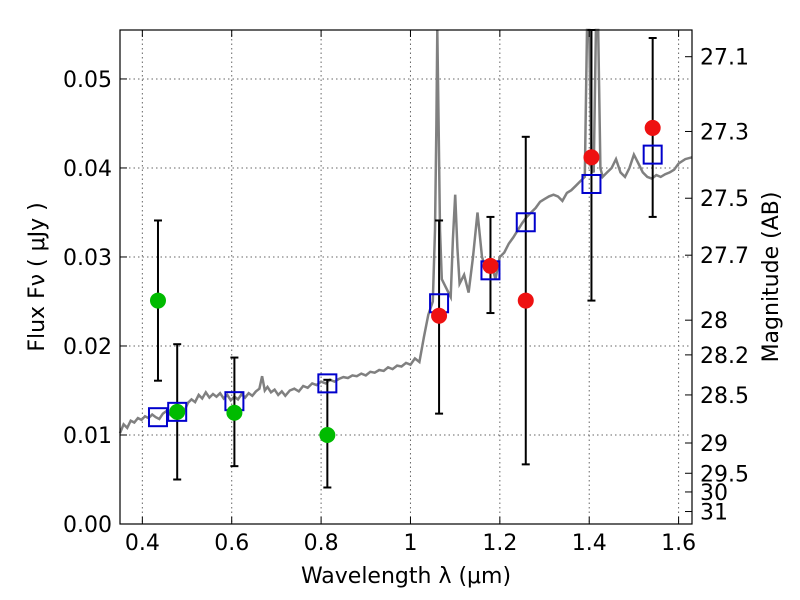  Describe the element at coordinates (410, 543) in the screenshot. I see `x-tick-label: 1` at that location.